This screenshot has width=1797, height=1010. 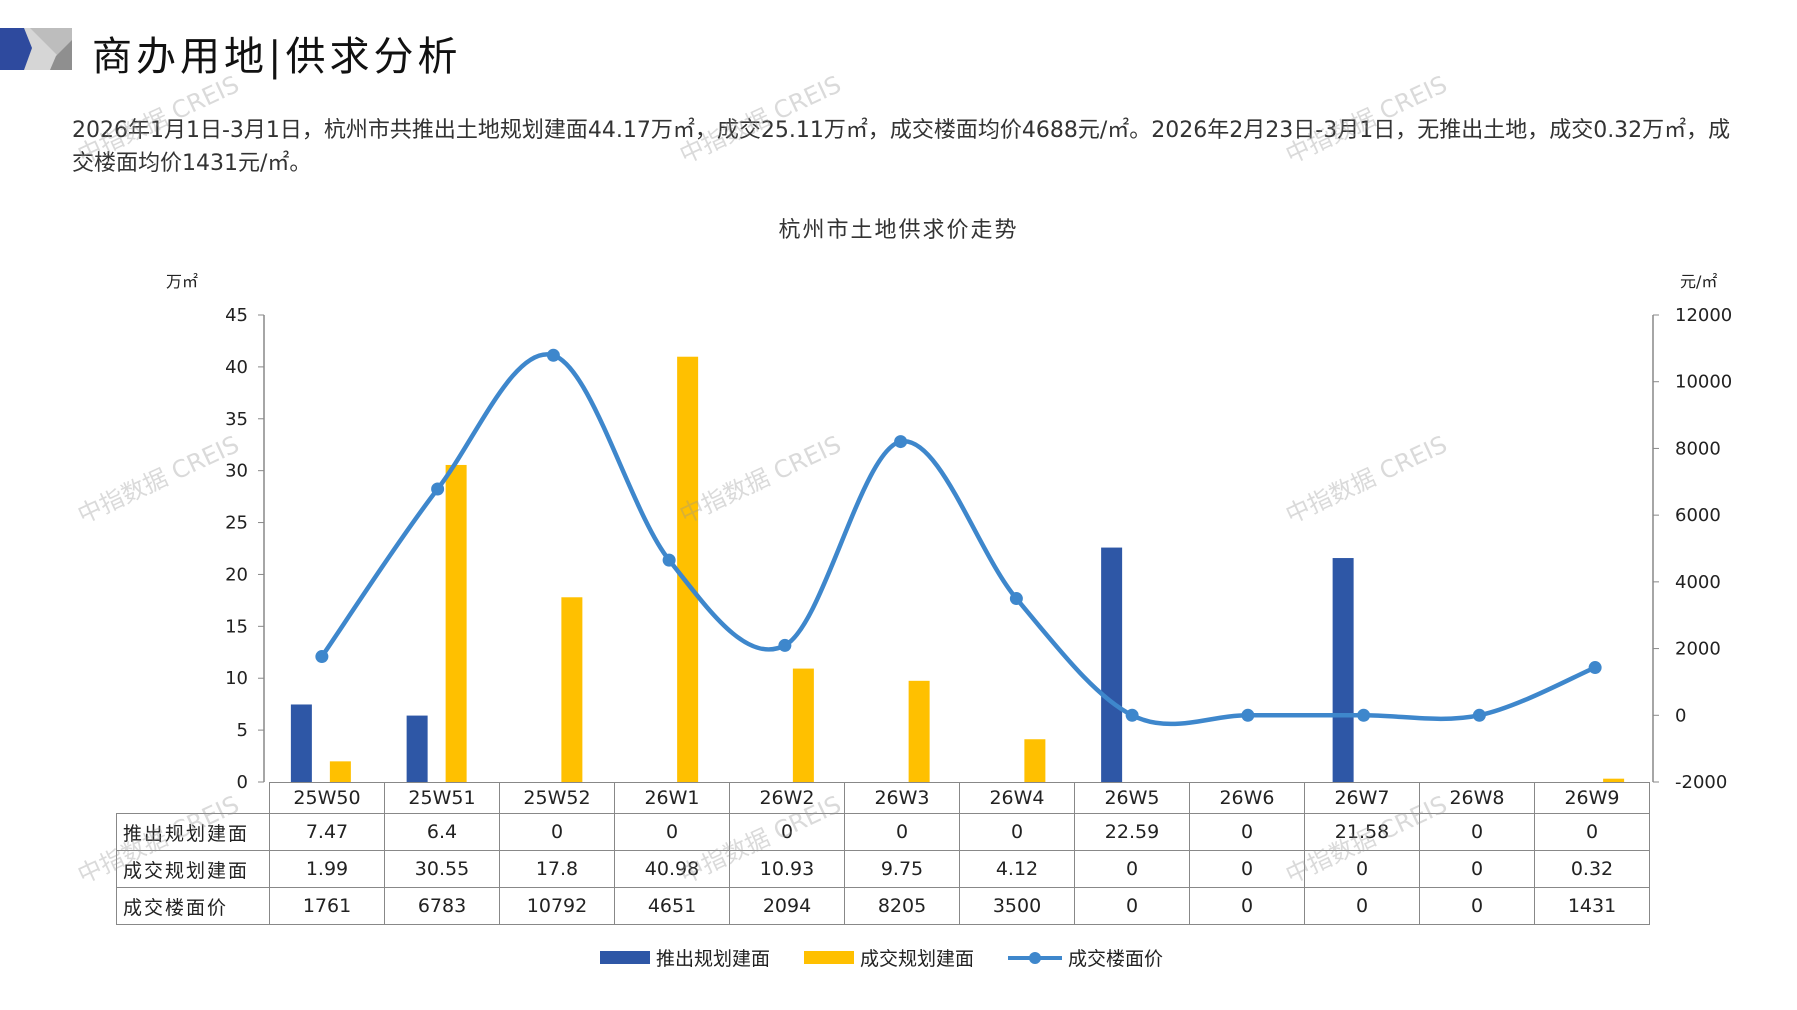 I want to click on right-tick-label: 8000, so click(x=1698, y=448).